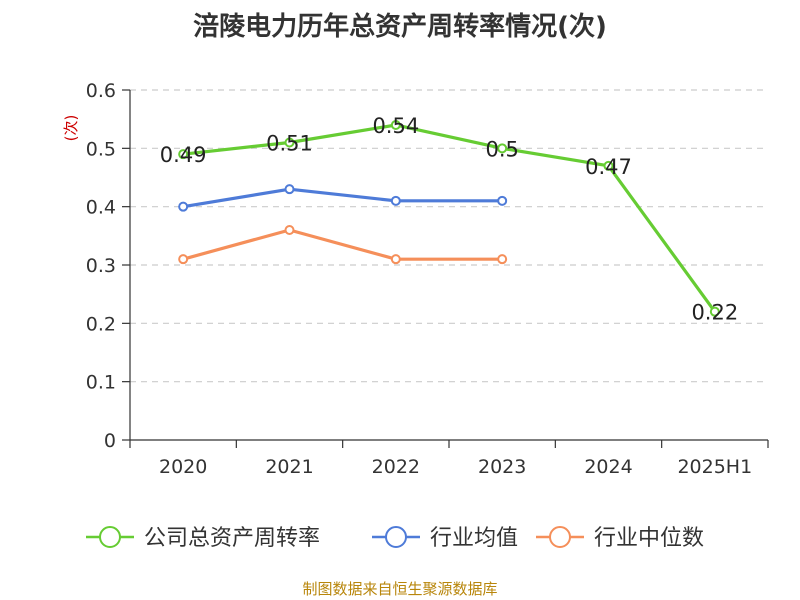 This screenshot has height=600, width=800. I want to click on x-tick-label: 2020, so click(183, 467).